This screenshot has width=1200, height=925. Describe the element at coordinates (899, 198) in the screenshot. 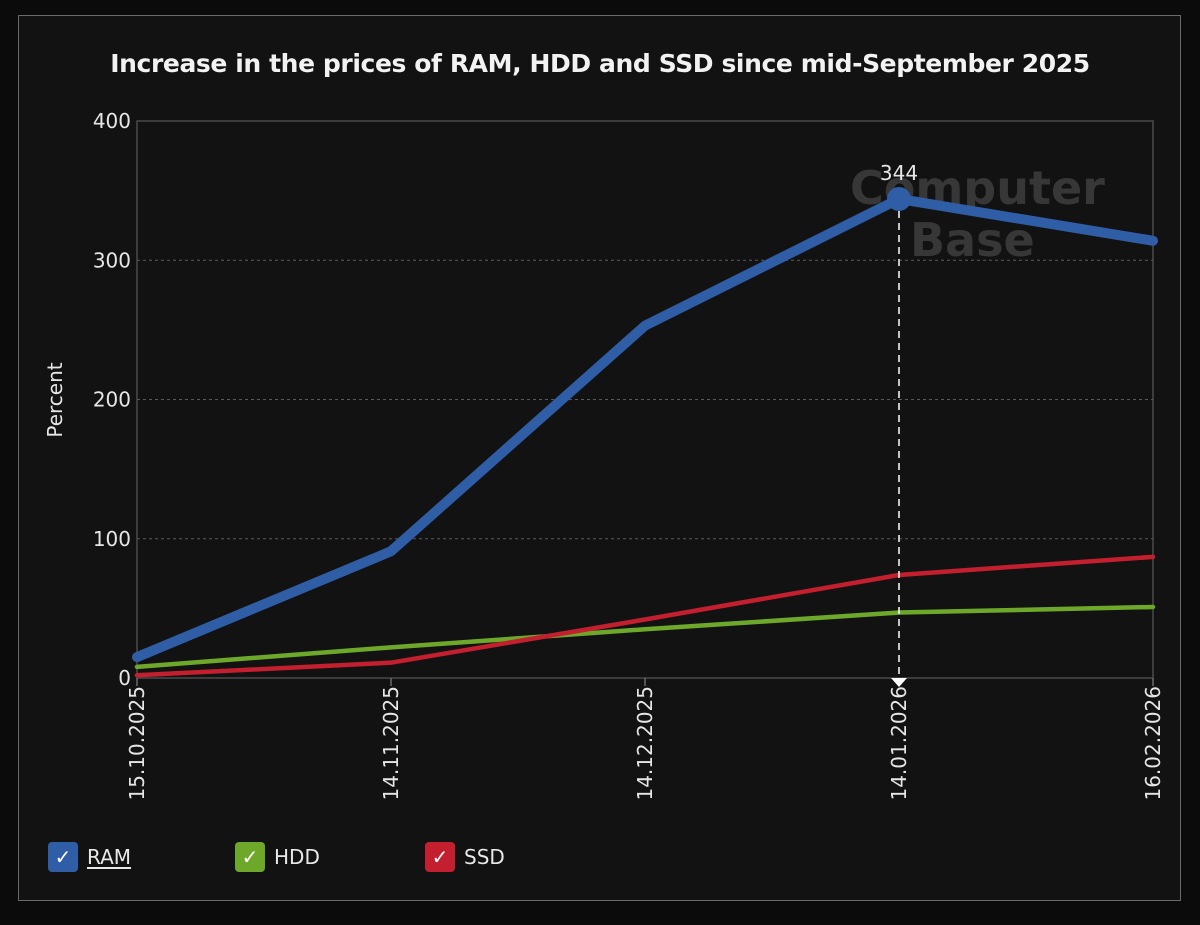

I see `highlight-point` at that location.